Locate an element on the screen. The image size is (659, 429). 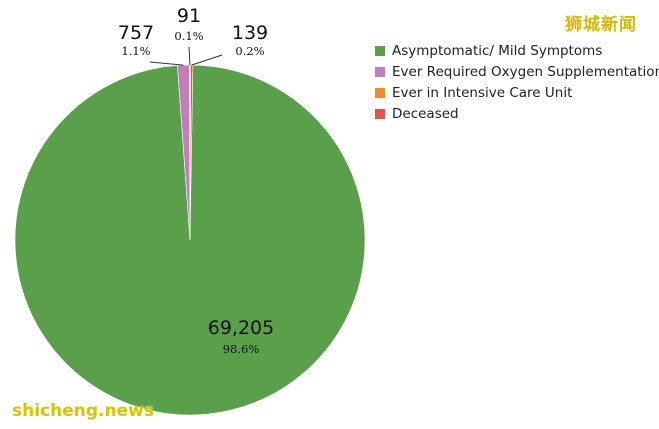
pie-slice-oxygen is located at coordinates (184, 152).